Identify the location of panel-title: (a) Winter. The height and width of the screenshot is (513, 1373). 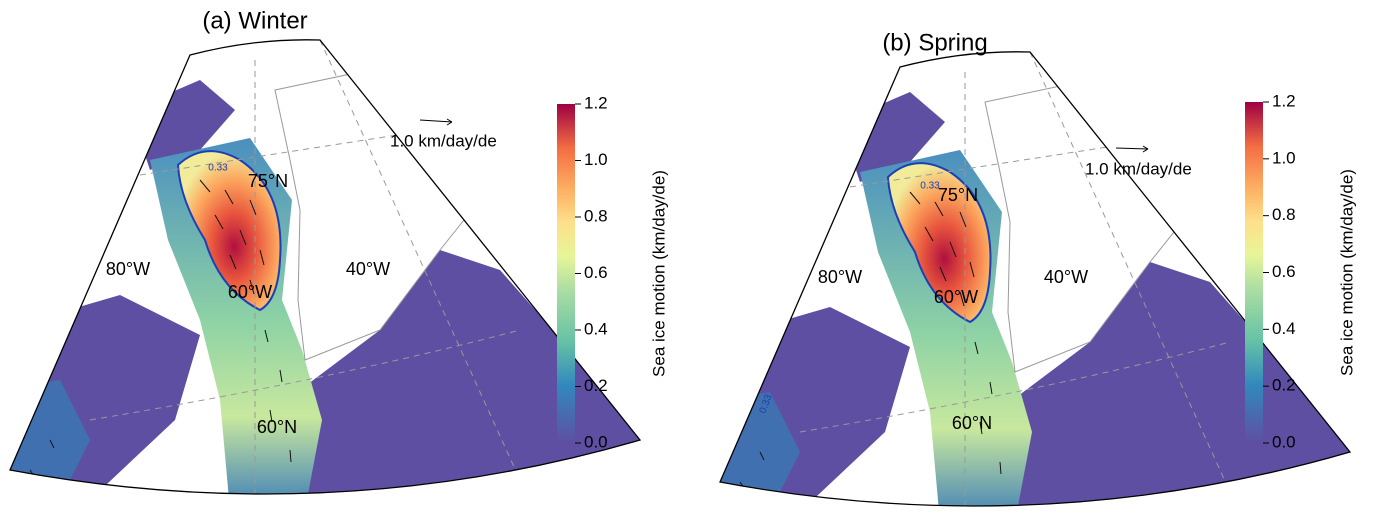
(254, 20).